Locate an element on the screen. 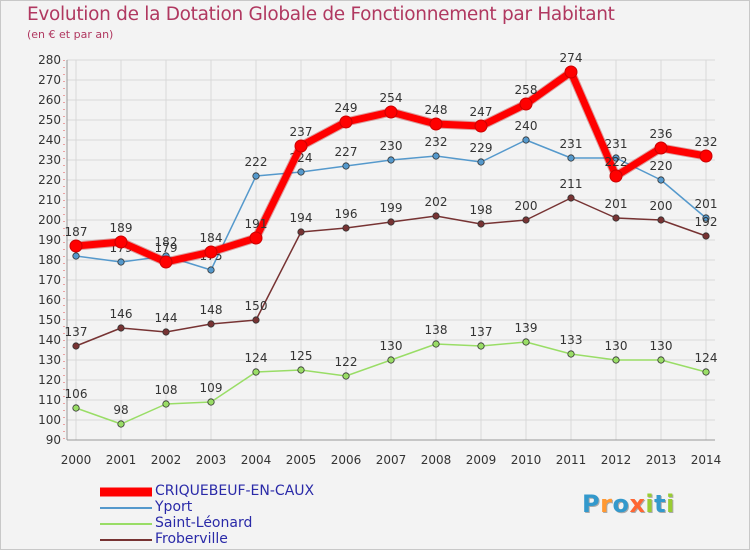 The height and width of the screenshot is (550, 750). x-tick-label: 2011 is located at coordinates (571, 460).